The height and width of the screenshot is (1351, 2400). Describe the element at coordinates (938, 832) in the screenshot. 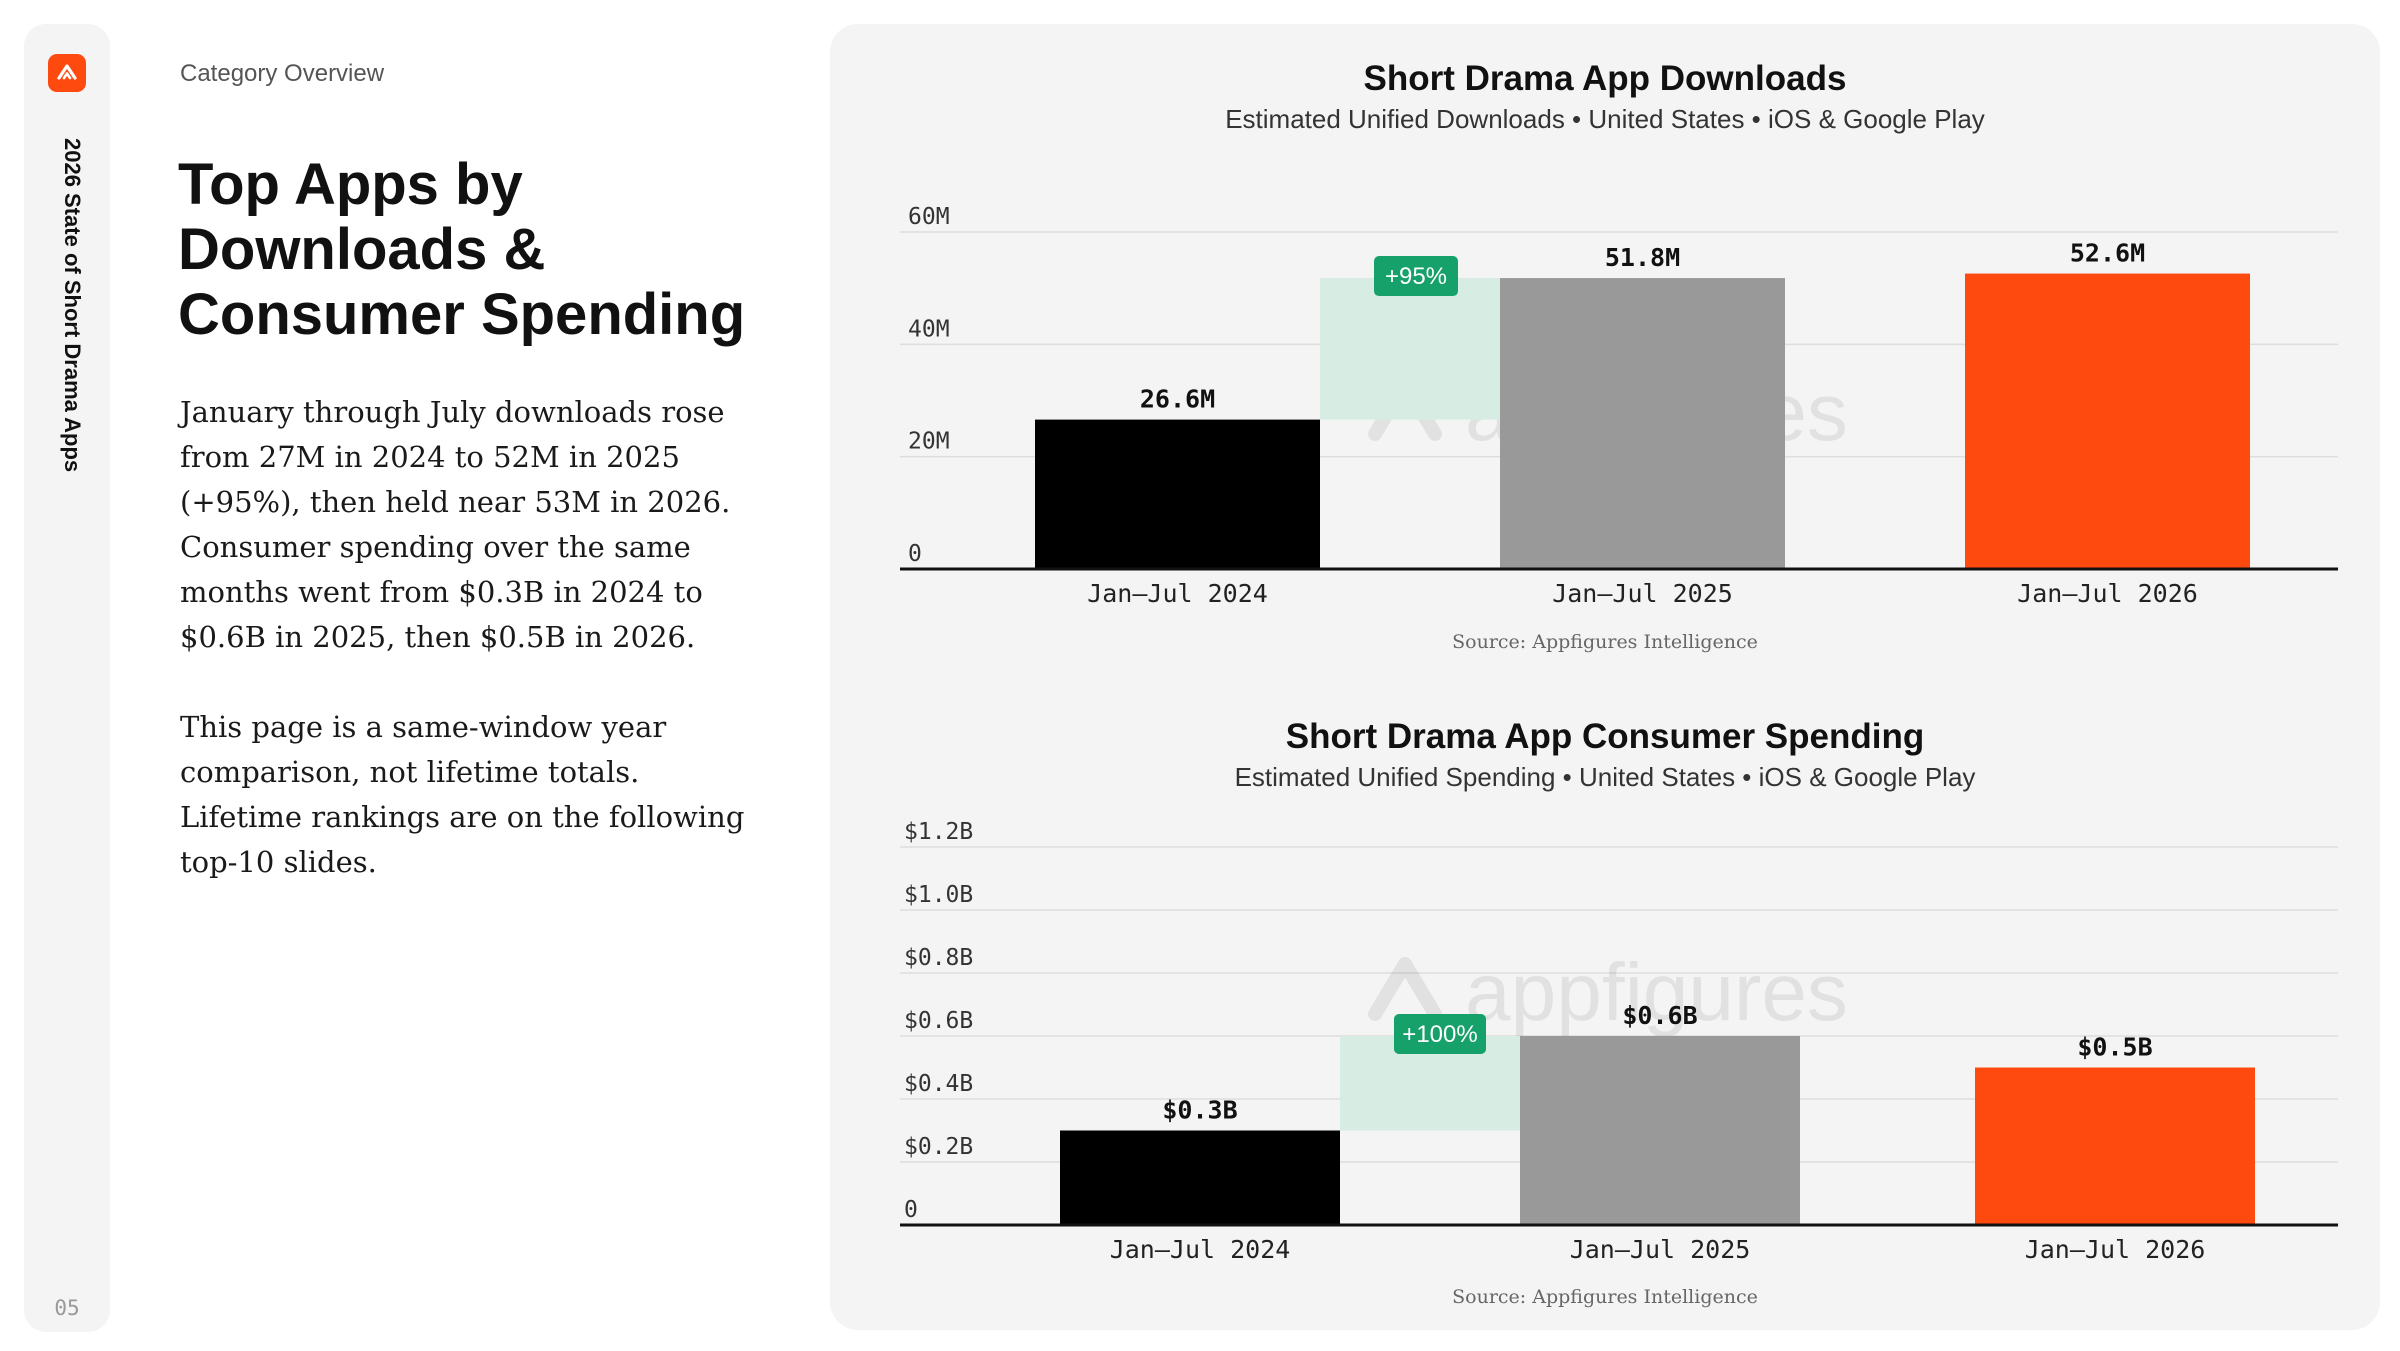

I see `sp-y-tick-label: $1.2B` at that location.